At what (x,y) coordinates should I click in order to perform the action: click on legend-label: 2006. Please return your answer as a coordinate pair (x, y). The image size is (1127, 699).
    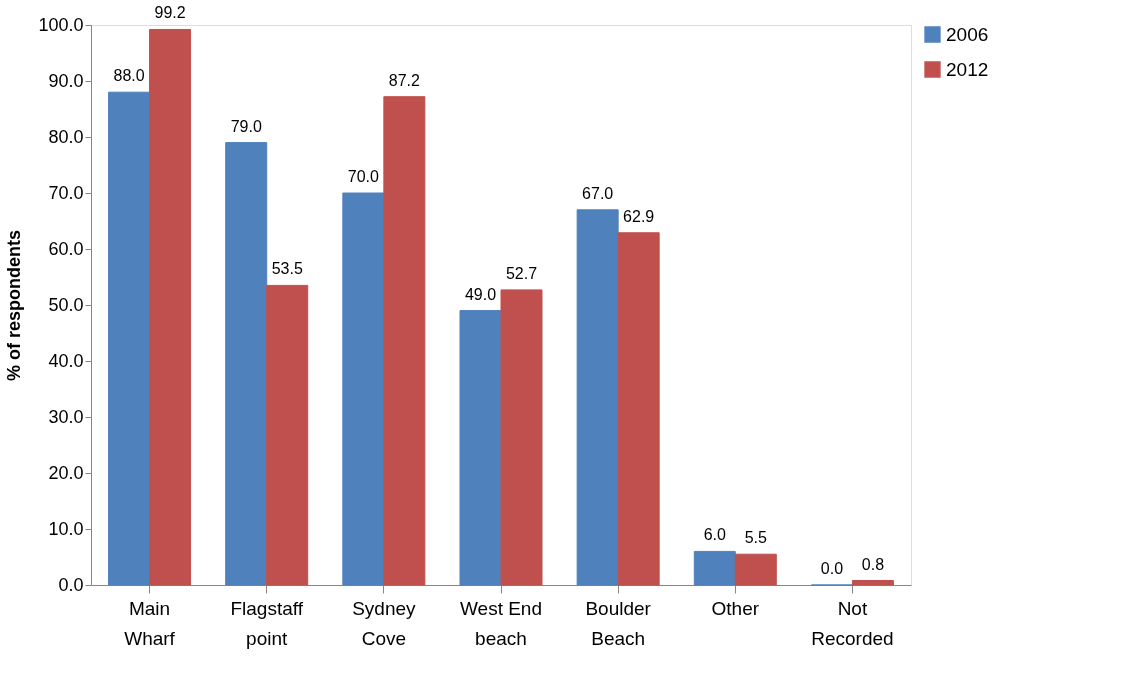
    Looking at the image, I should click on (967, 34).